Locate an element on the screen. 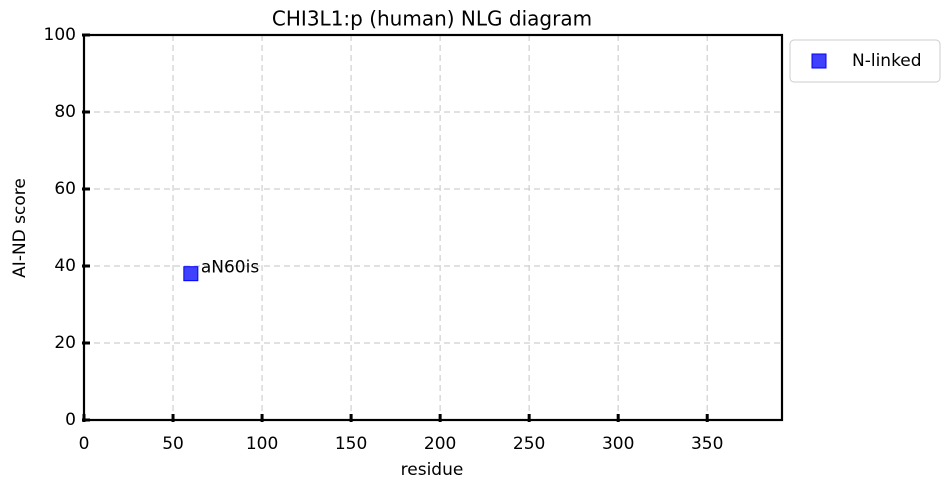 Image resolution: width=948 pixels, height=492 pixels. x-tick-label: 0 is located at coordinates (84, 444).